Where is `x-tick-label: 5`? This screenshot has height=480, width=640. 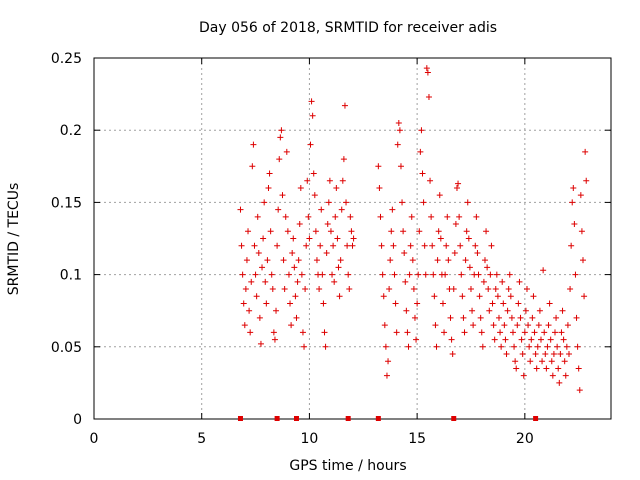 x-tick-label: 5 is located at coordinates (201, 439).